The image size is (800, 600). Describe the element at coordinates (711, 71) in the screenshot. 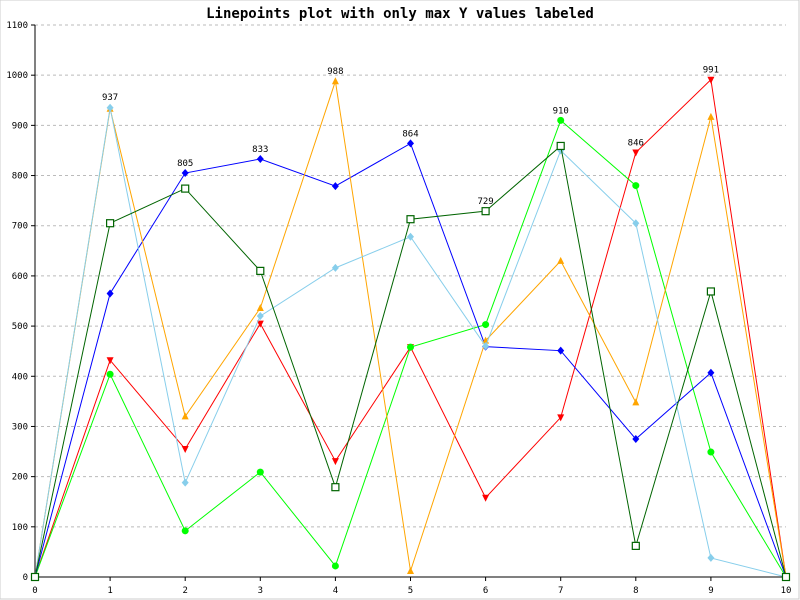

I see `max-value-label: 991` at that location.